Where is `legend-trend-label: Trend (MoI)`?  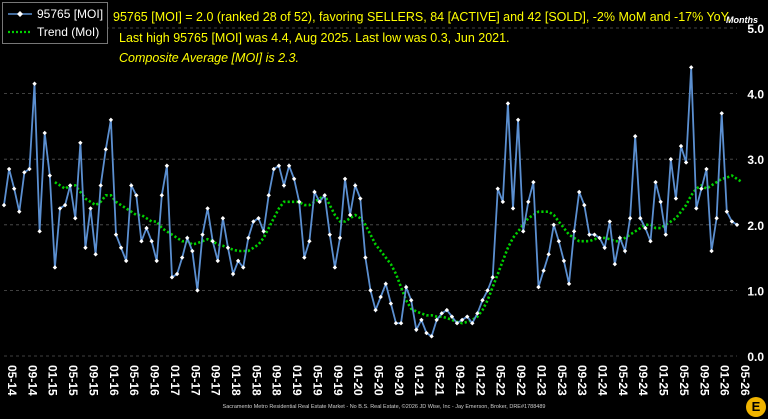
legend-trend-label: Trend (MoI) is located at coordinates (68, 32).